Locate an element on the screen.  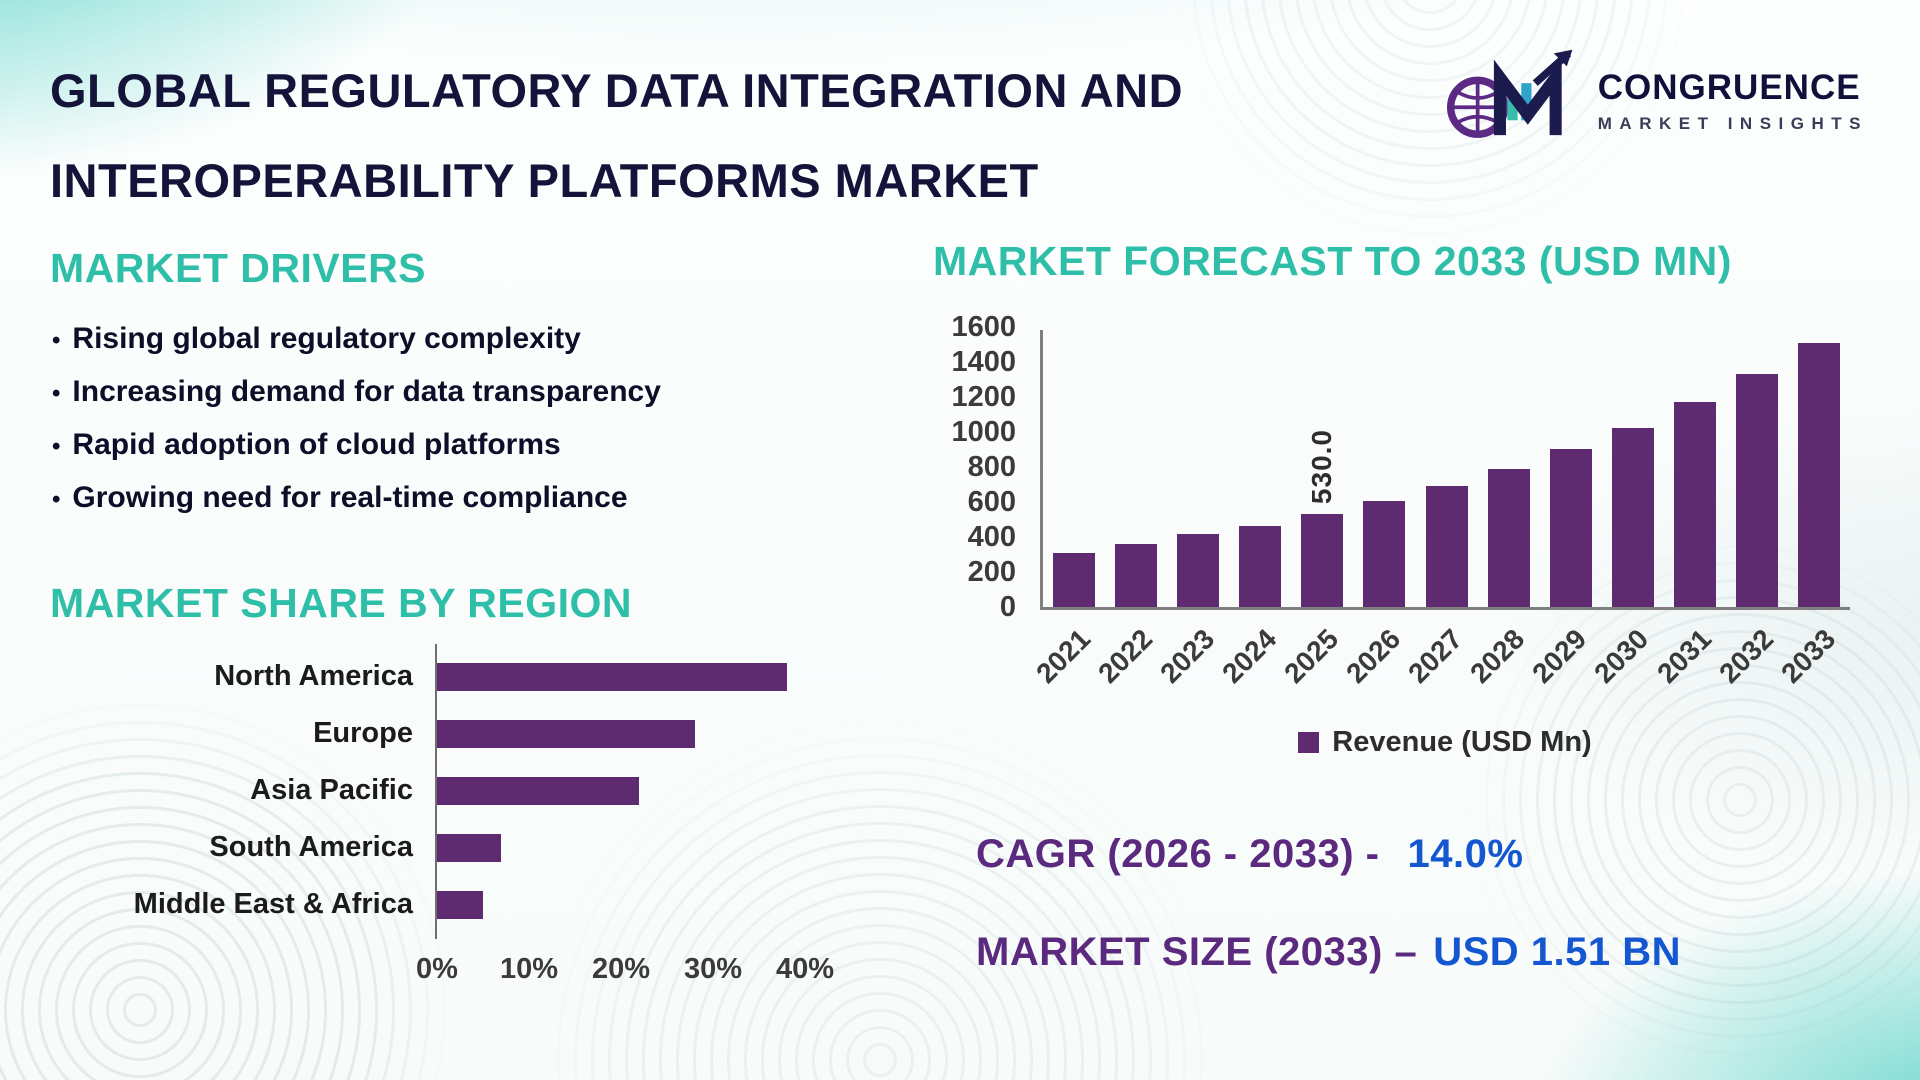
forecast-y-tick-label: 1400 is located at coordinates (983, 362).